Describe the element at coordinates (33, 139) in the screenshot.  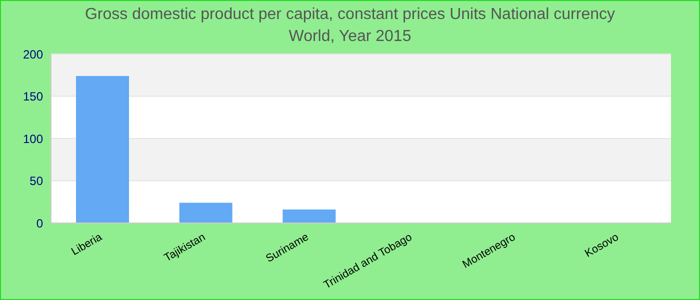
I see `y-tick-label: 100` at that location.